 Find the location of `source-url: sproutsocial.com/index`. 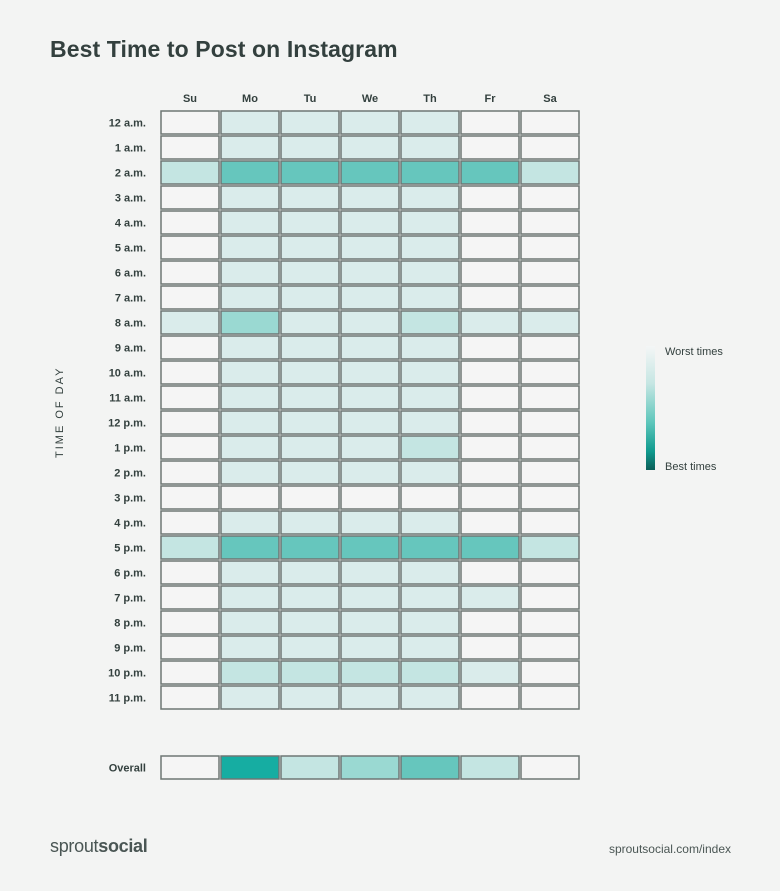

source-url: sproutsocial.com/index is located at coordinates (669, 849).